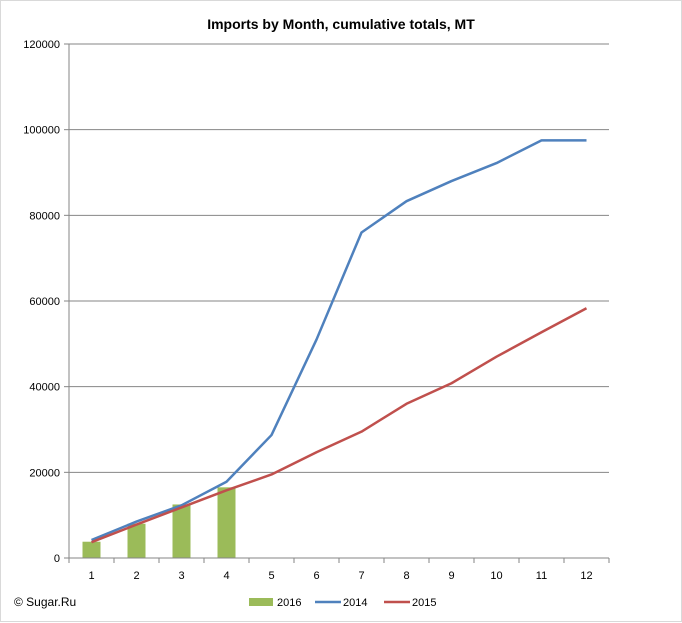 The image size is (682, 623). Describe the element at coordinates (181, 576) in the screenshot. I see `x-tick-label: 3` at that location.